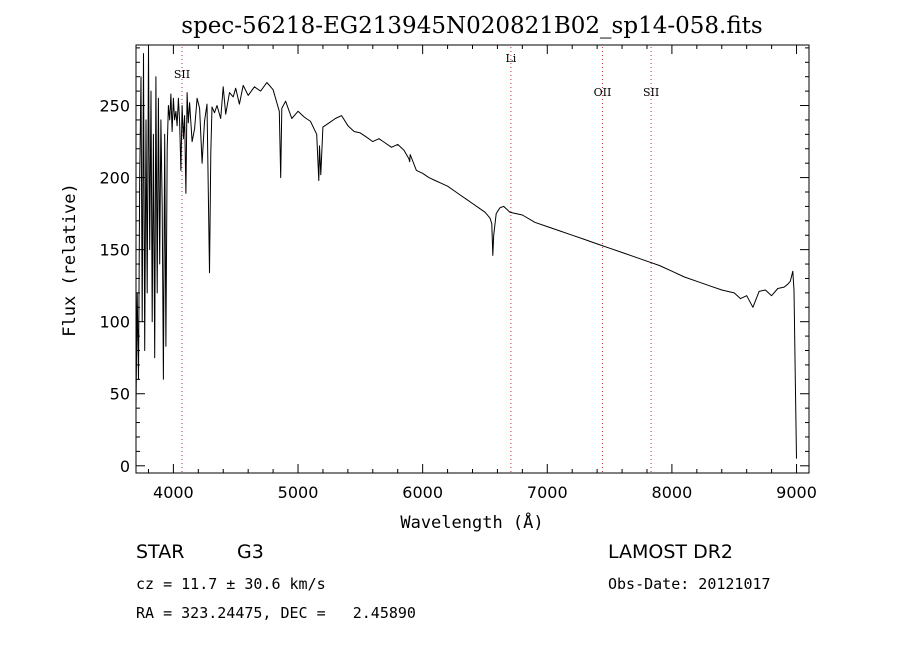 The height and width of the screenshot is (650, 900). What do you see at coordinates (120, 394) in the screenshot?
I see `y-tick-label: 50` at bounding box center [120, 394].